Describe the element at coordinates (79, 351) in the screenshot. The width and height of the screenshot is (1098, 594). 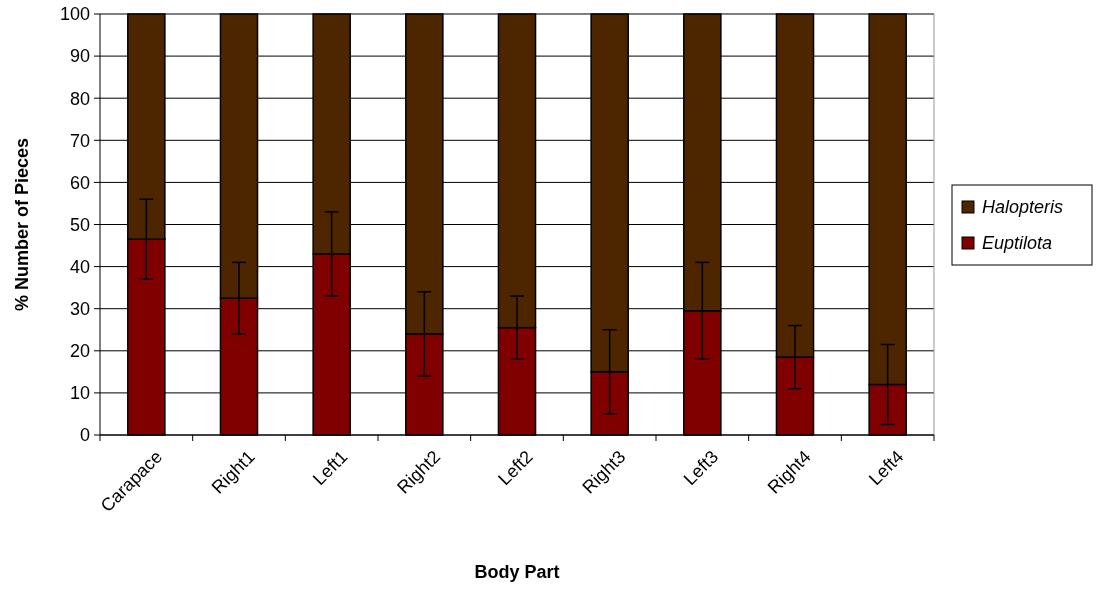
I see `y-tick-label: 20` at that location.